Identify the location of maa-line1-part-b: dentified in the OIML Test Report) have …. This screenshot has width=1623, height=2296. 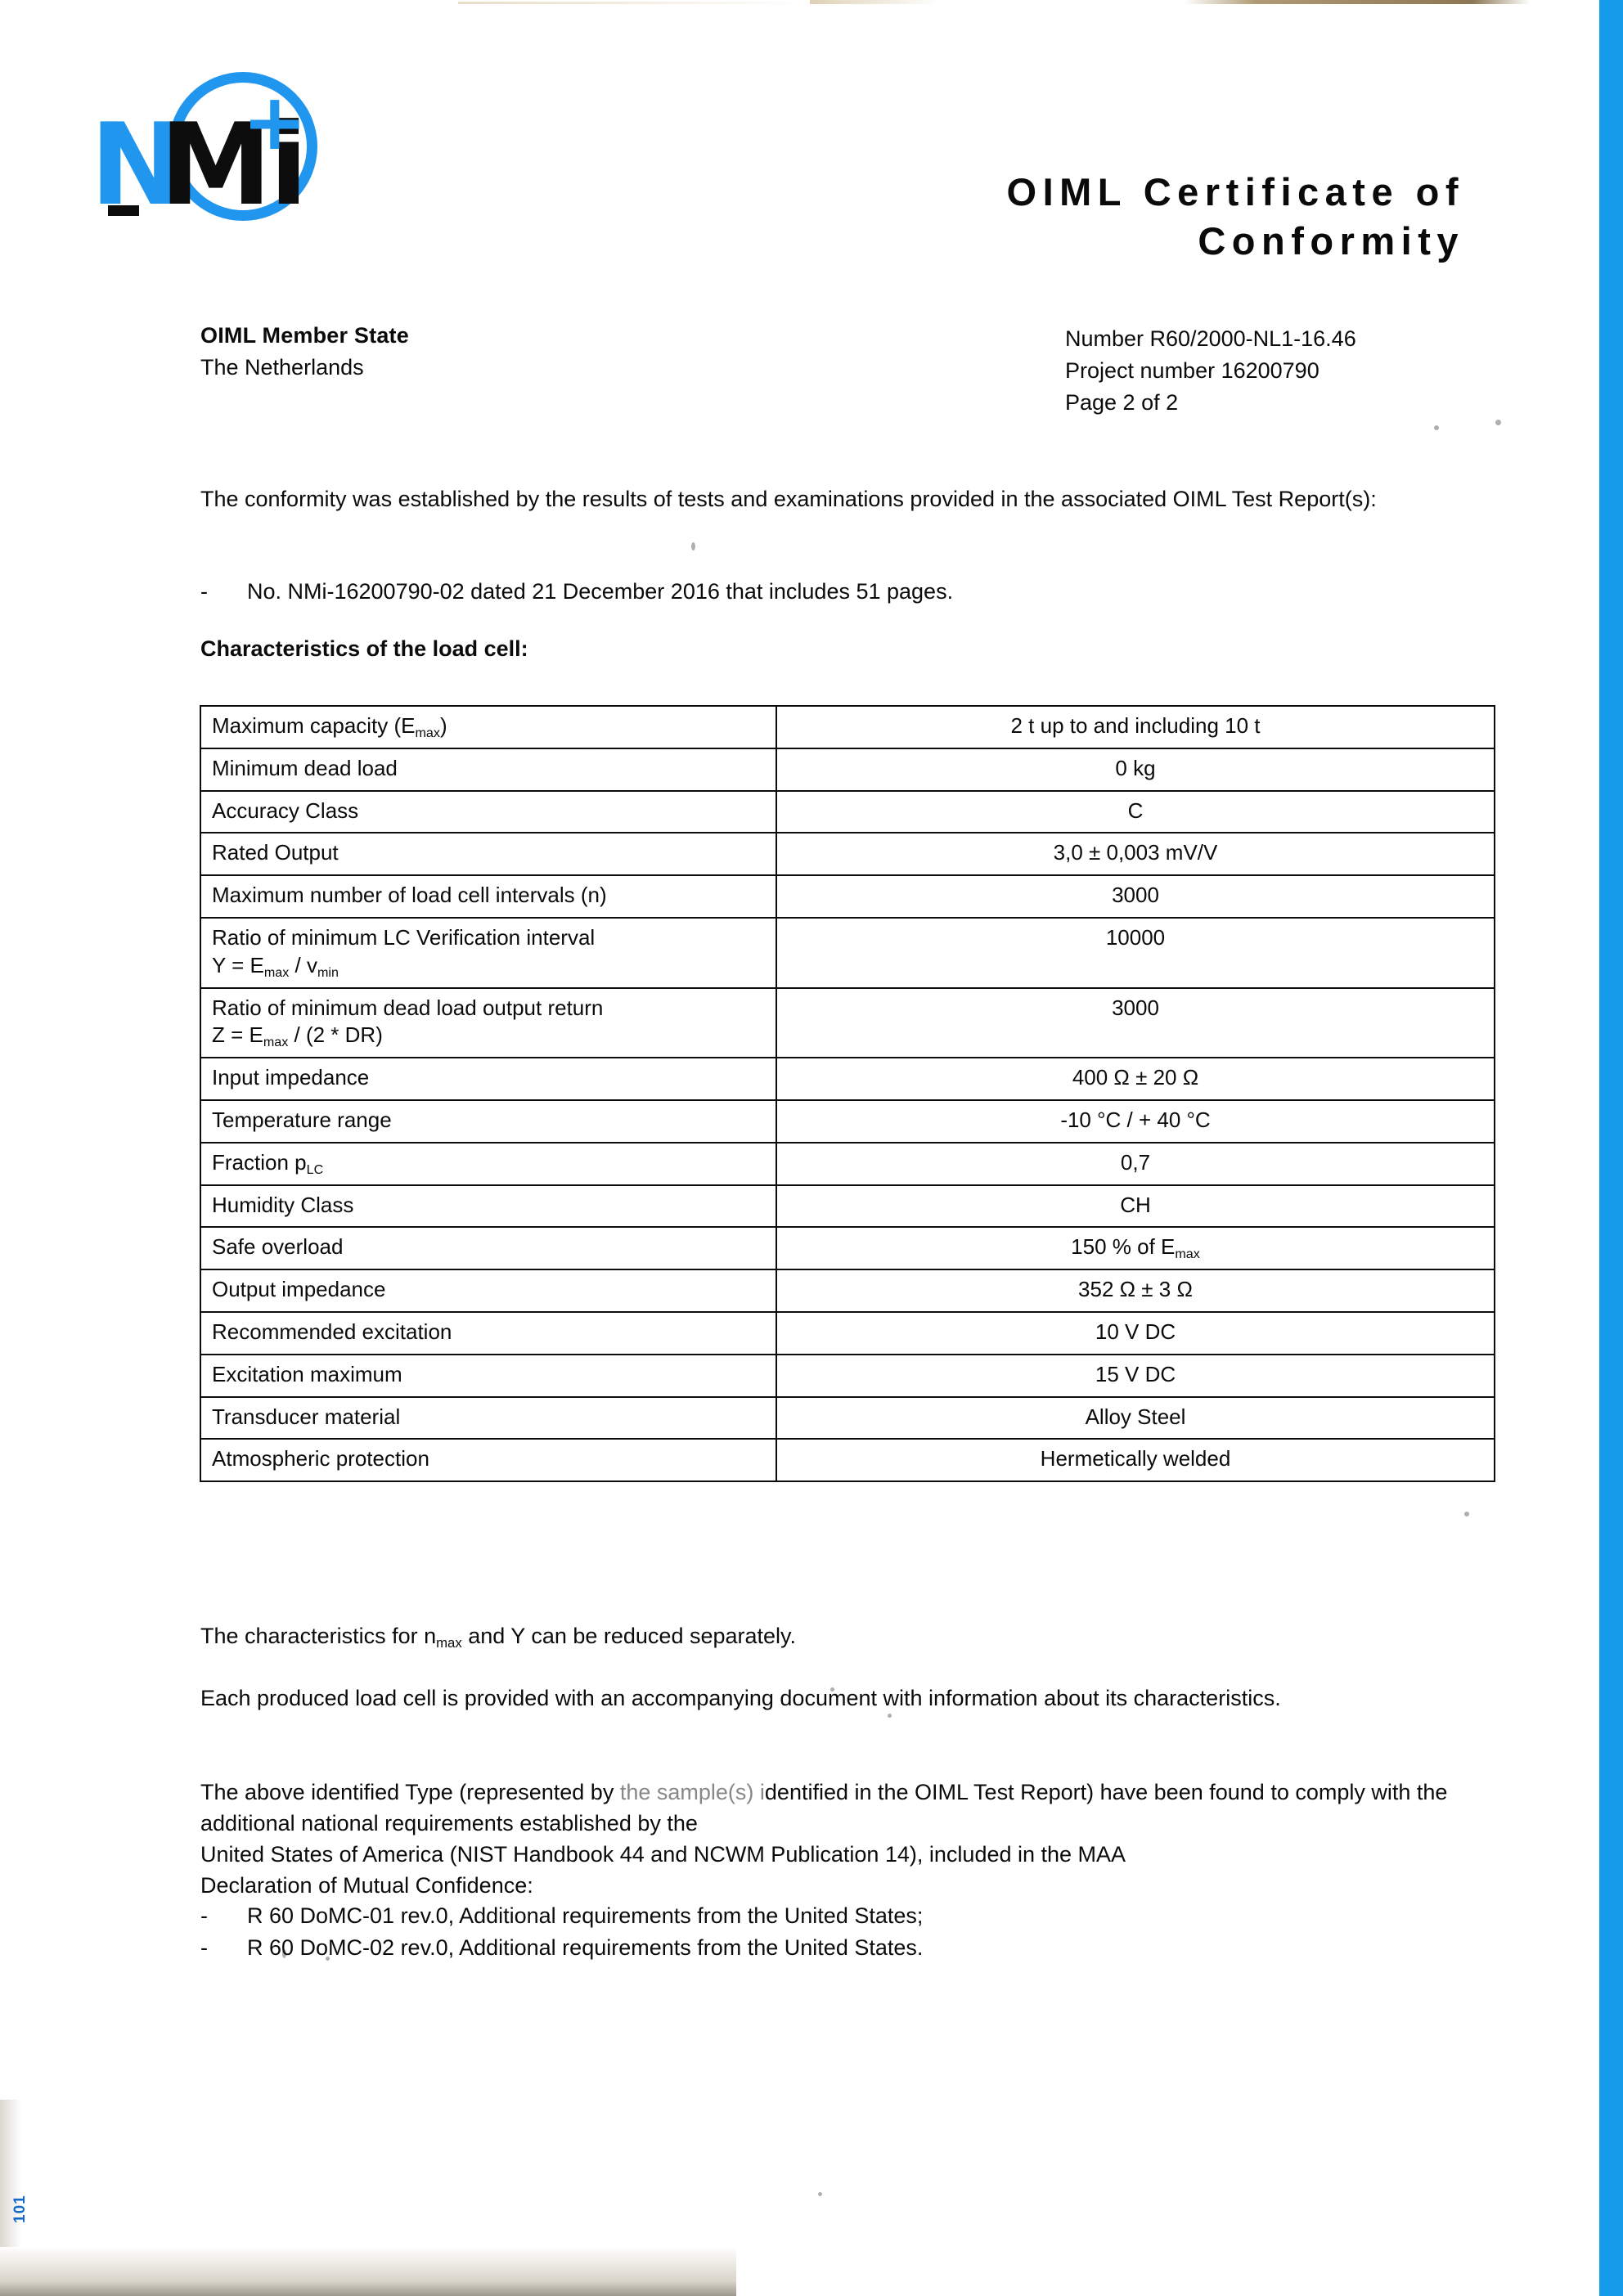
(984, 1792).